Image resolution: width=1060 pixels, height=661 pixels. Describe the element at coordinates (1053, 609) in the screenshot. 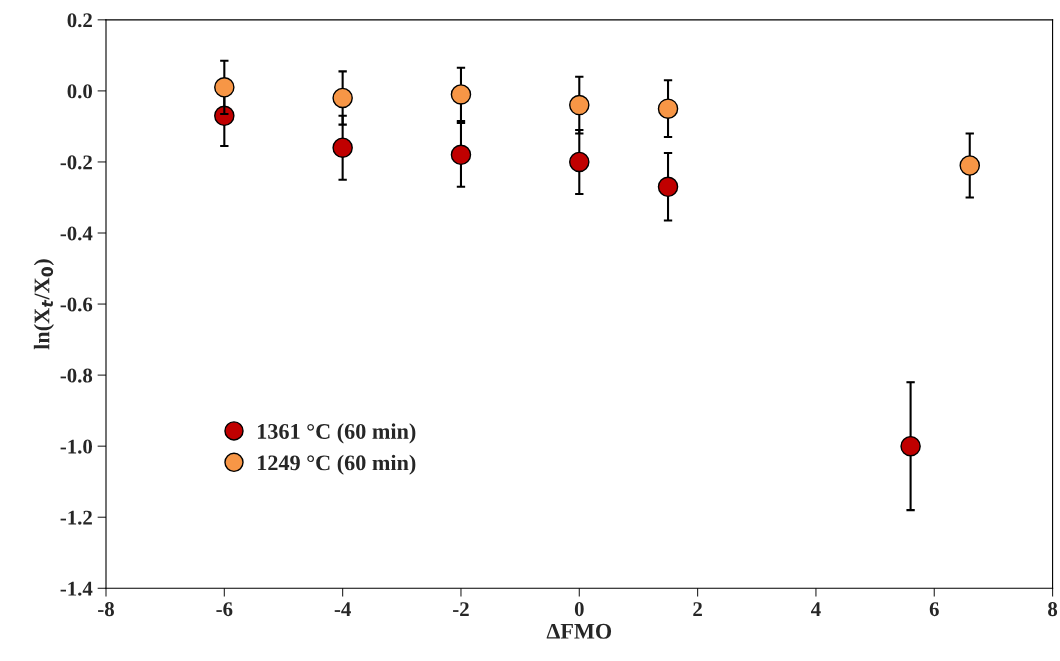

I see `x-tick-label: 8` at that location.